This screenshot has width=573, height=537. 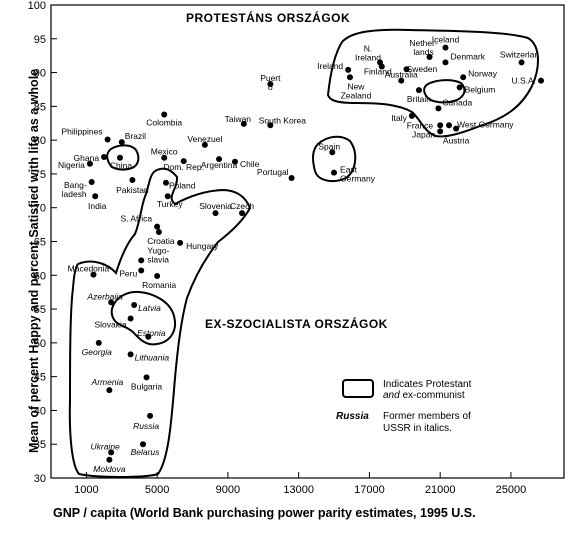 What do you see at coordinates (401, 75) in the screenshot?
I see `point-label: Australia` at bounding box center [401, 75].